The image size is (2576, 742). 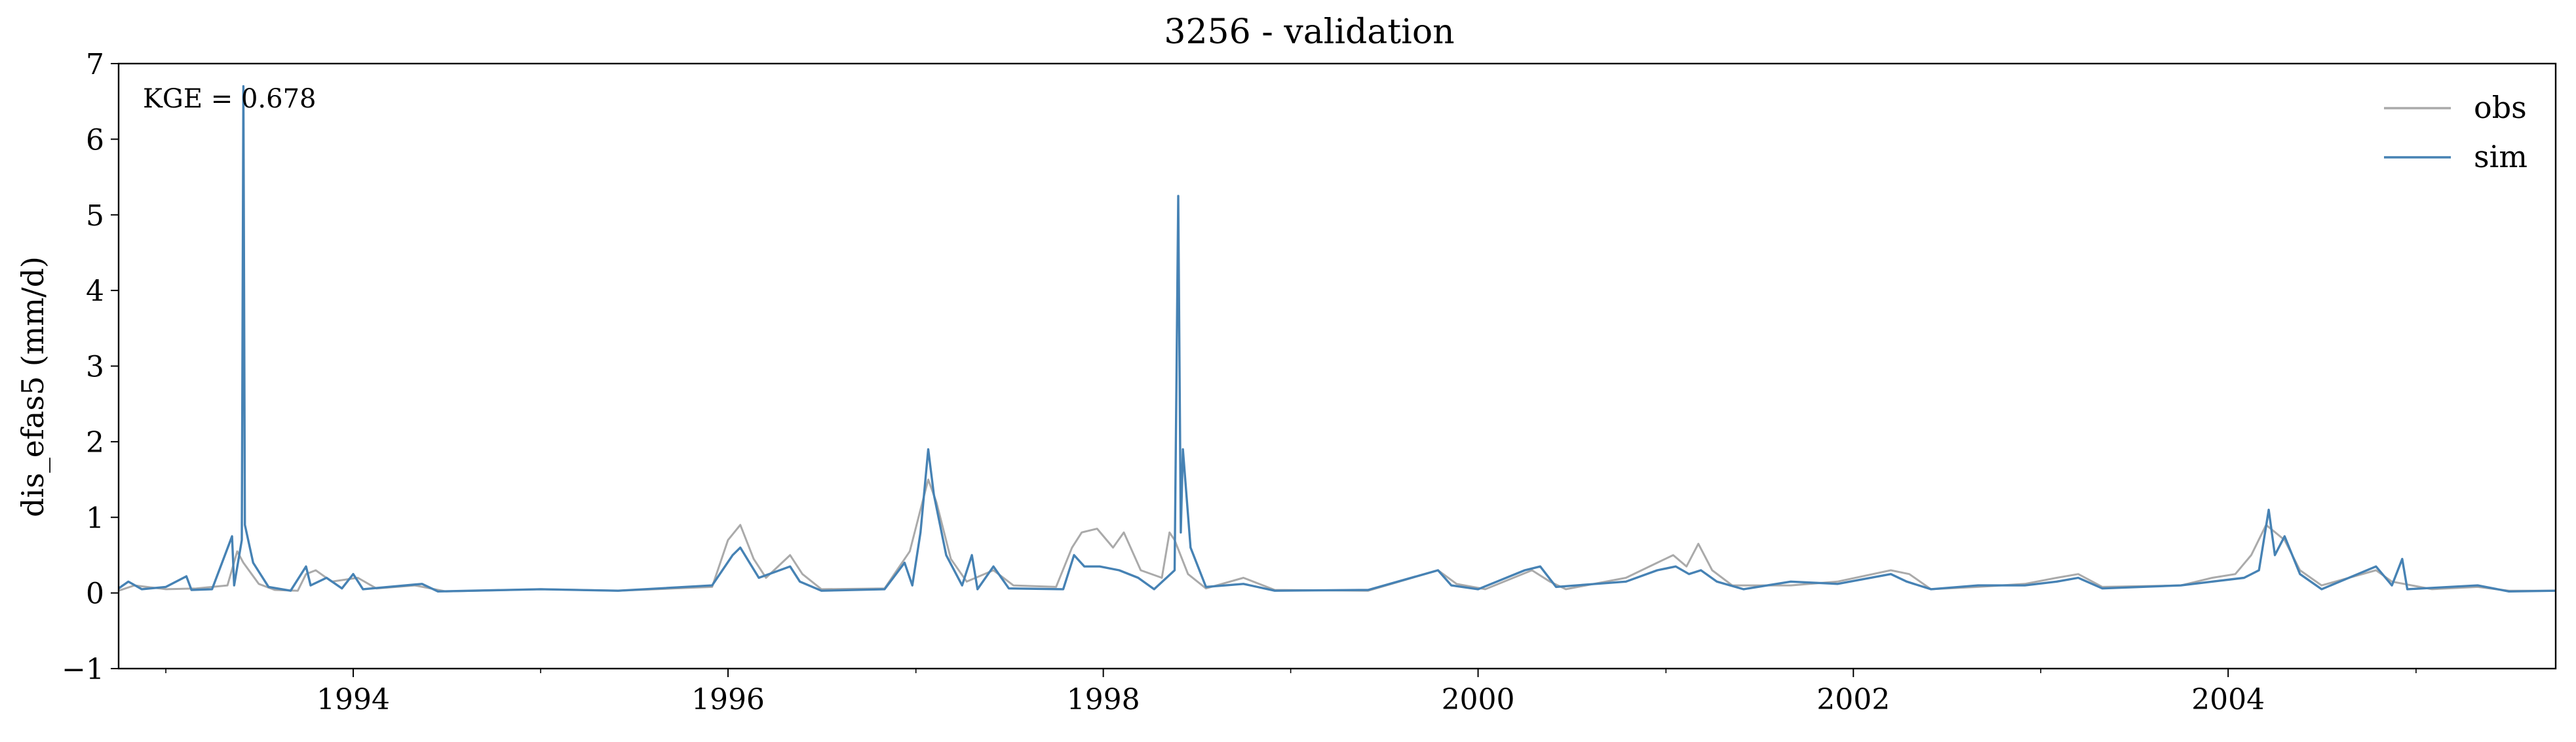 I want to click on series-line-obs, so click(x=1337, y=535).